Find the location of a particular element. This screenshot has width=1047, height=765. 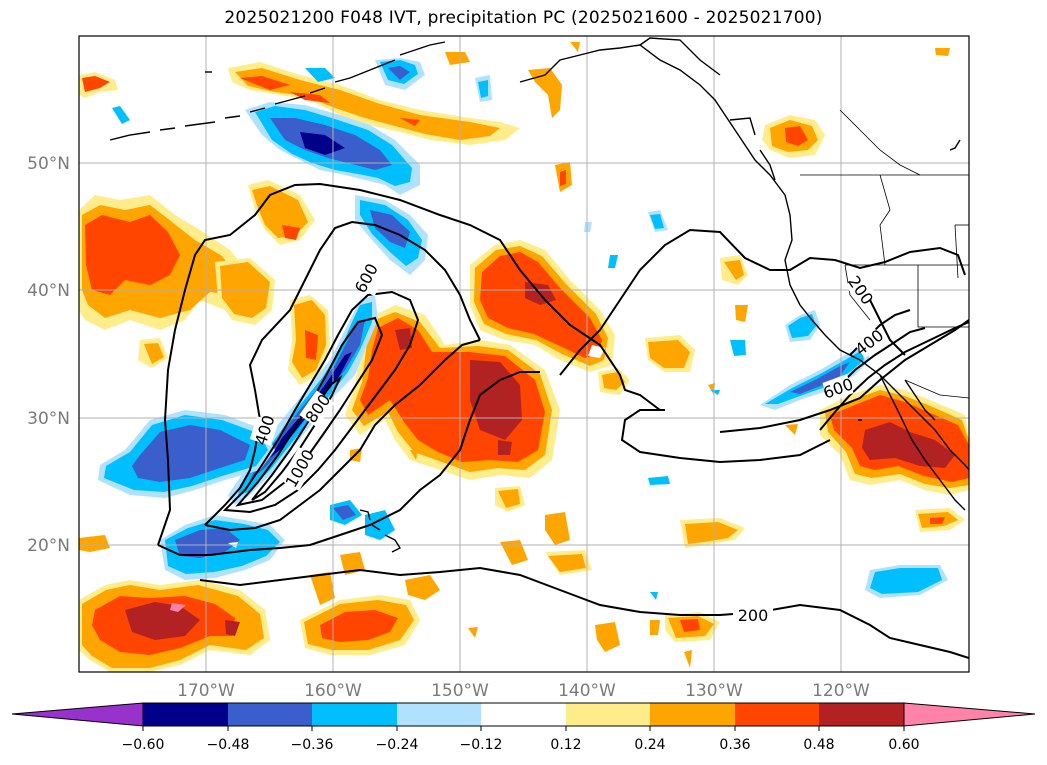

colorbar-extend-left is located at coordinates (77, 714).